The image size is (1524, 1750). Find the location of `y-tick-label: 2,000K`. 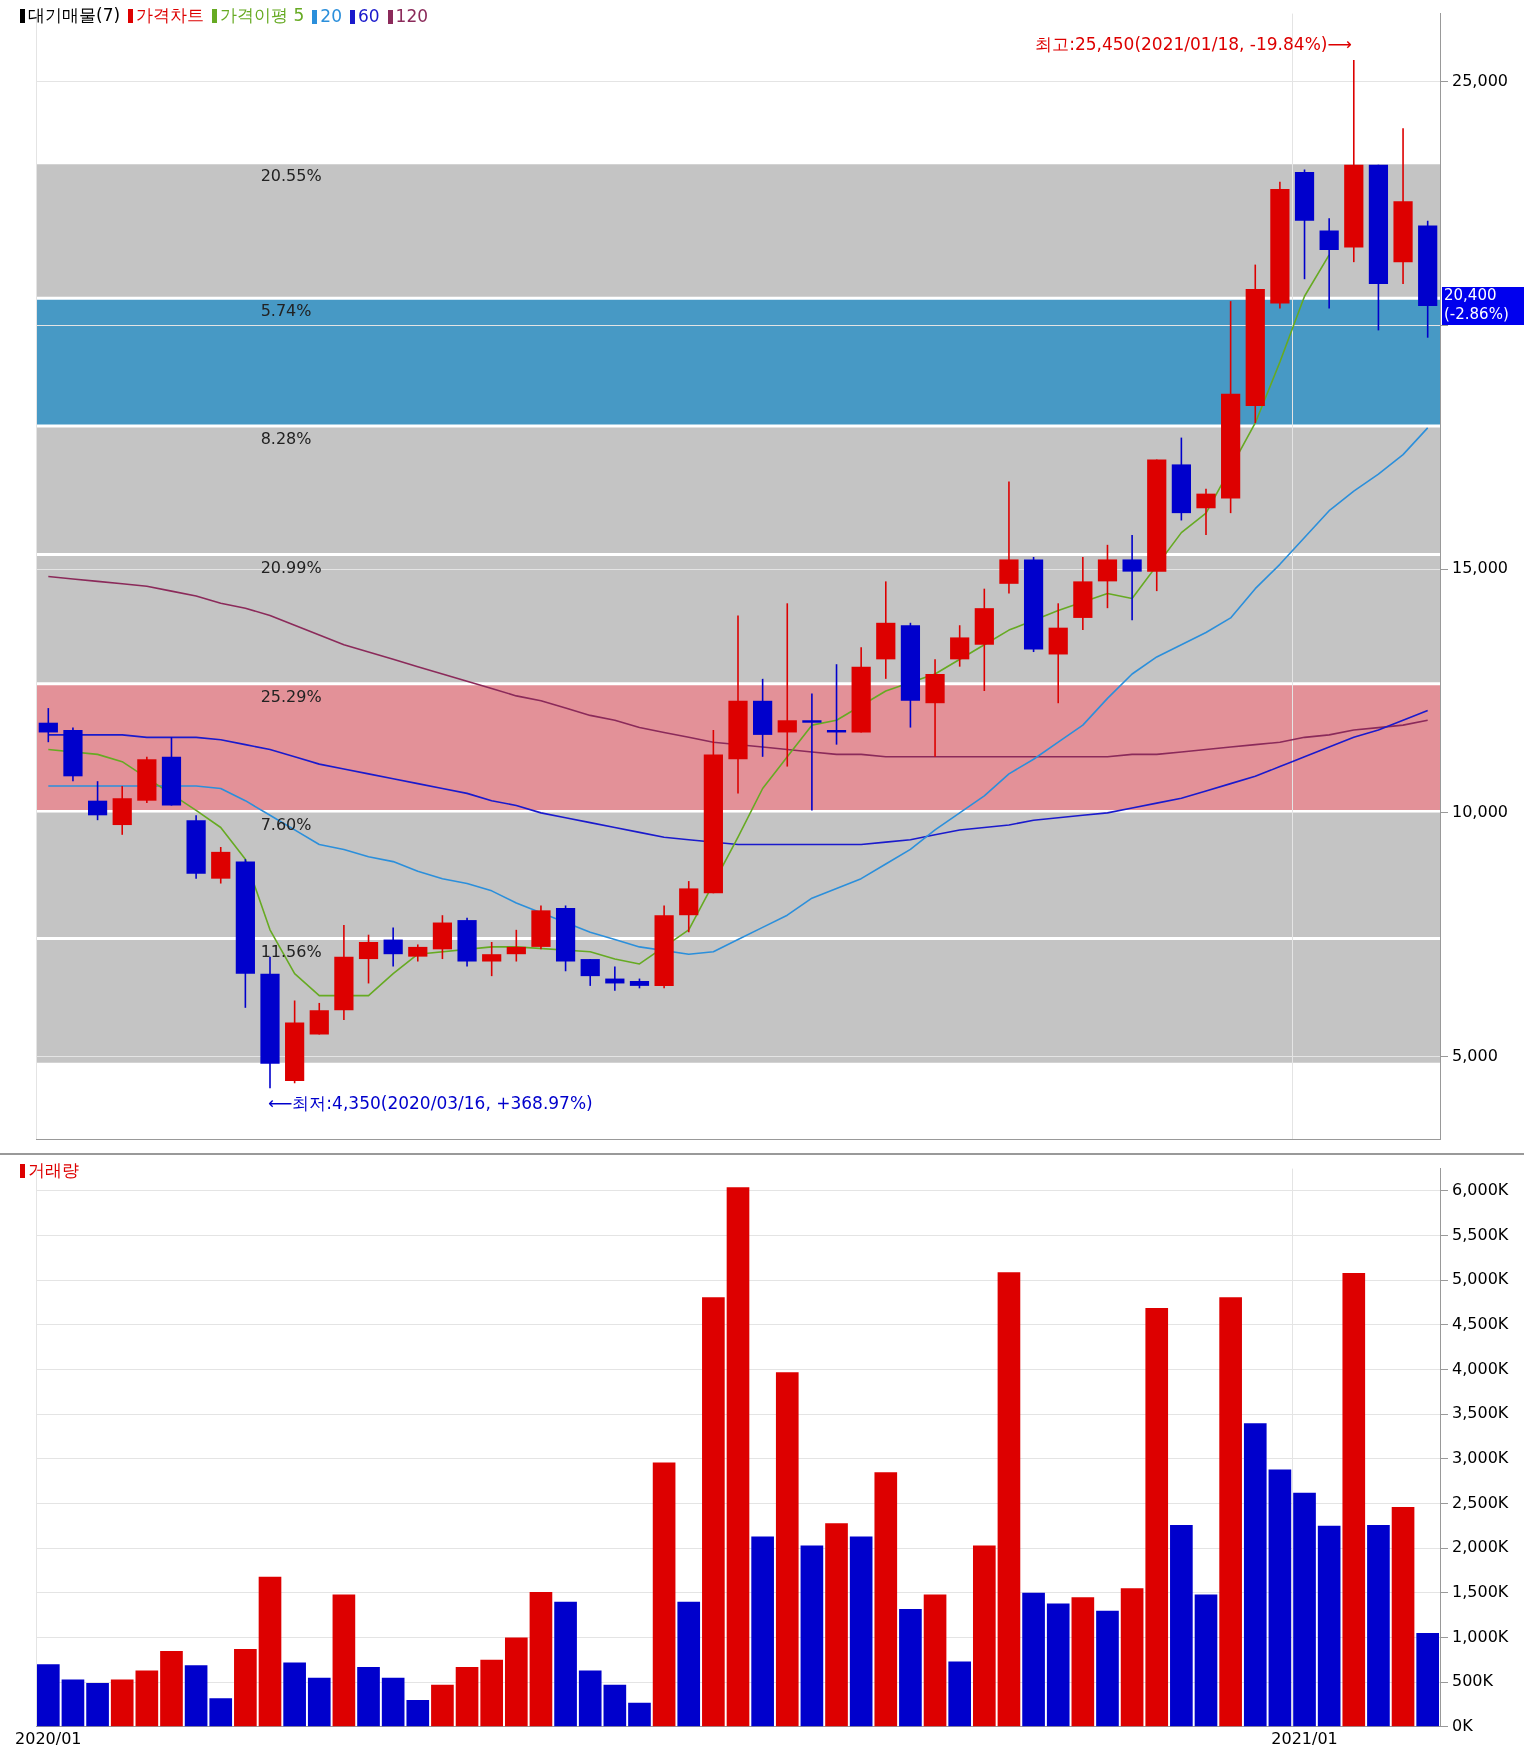

y-tick-label: 2,000K is located at coordinates (1480, 1547).